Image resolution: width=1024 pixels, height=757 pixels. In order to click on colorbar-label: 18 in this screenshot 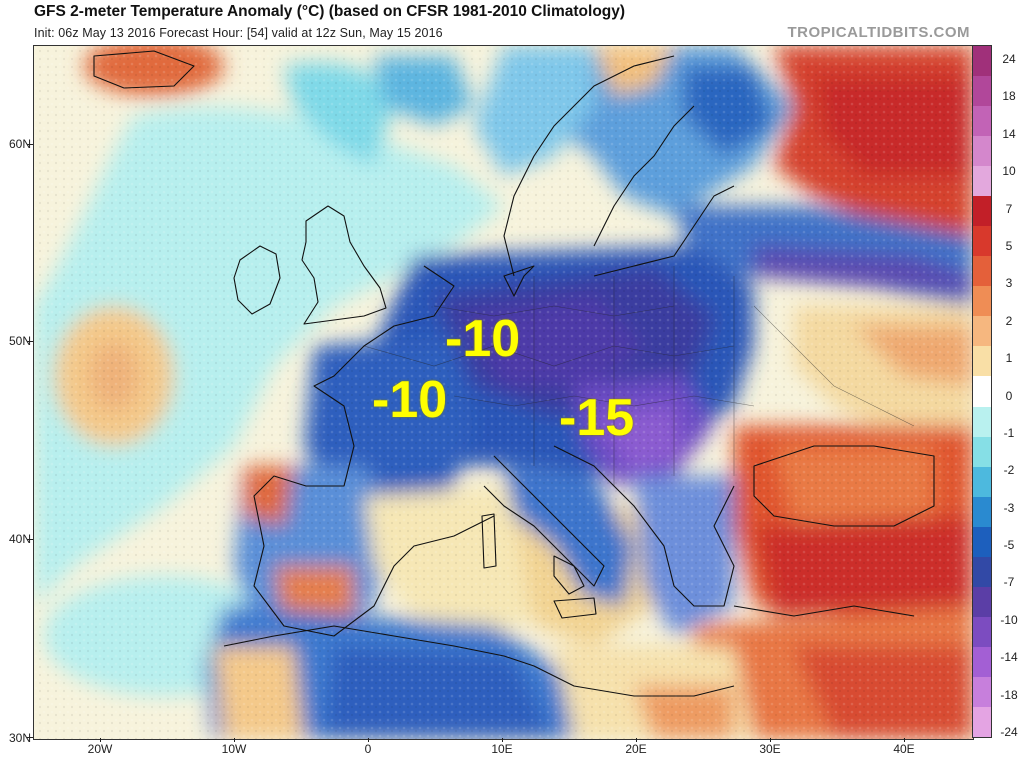, I will do `click(1009, 96)`.